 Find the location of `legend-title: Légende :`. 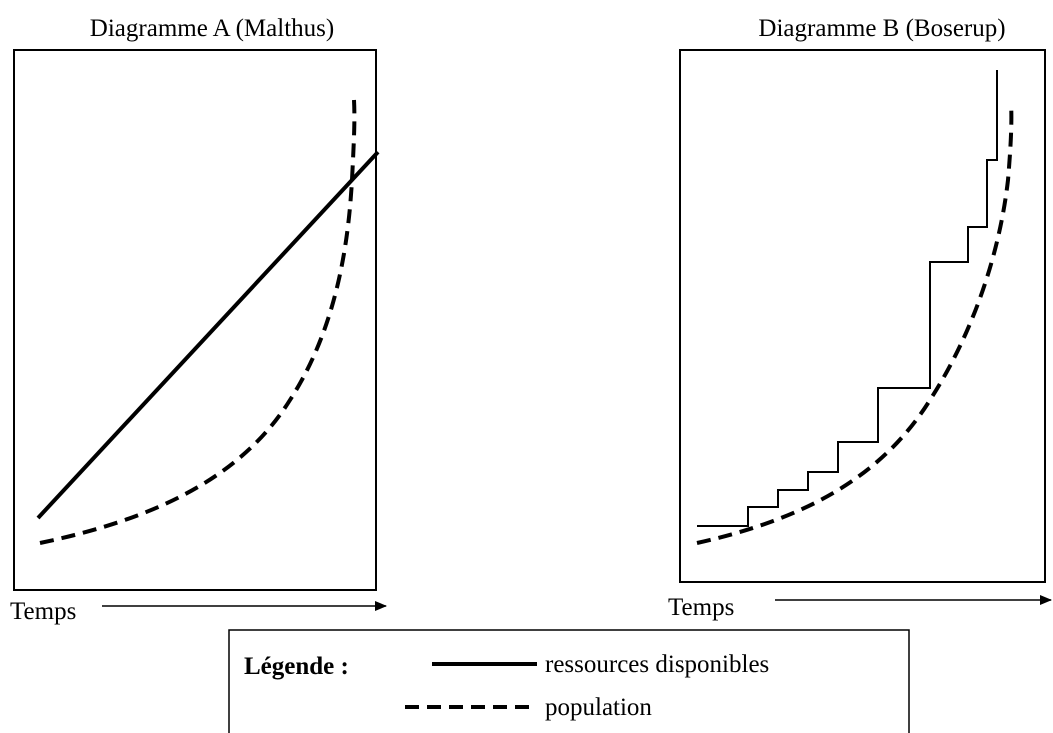

legend-title: Légende : is located at coordinates (296, 666).